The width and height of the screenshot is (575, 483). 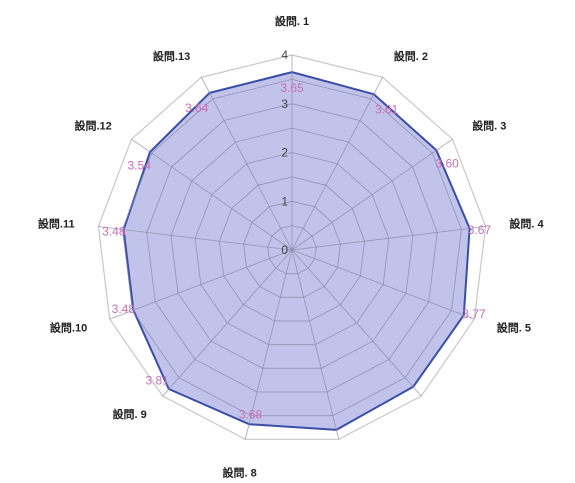 What do you see at coordinates (284, 55) in the screenshot?
I see `tick-label-4: 4` at bounding box center [284, 55].